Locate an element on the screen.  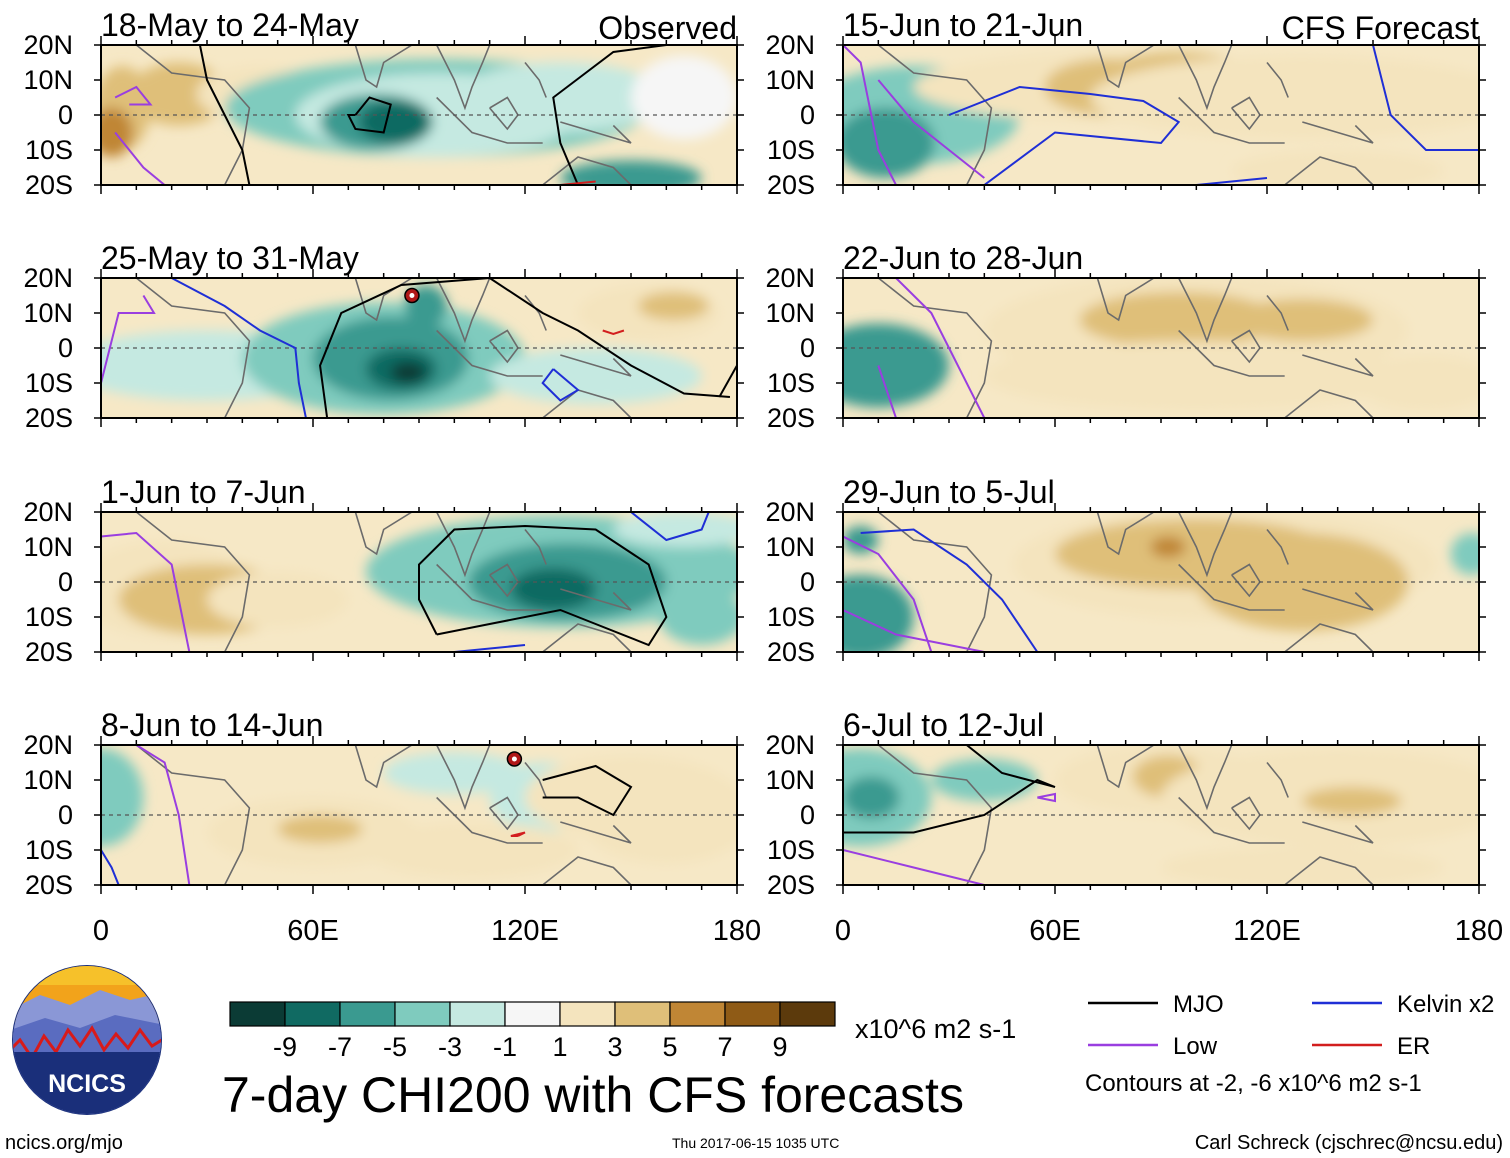
panel-period-title: 22-Jun to 28-Jun is located at coordinates (963, 258).